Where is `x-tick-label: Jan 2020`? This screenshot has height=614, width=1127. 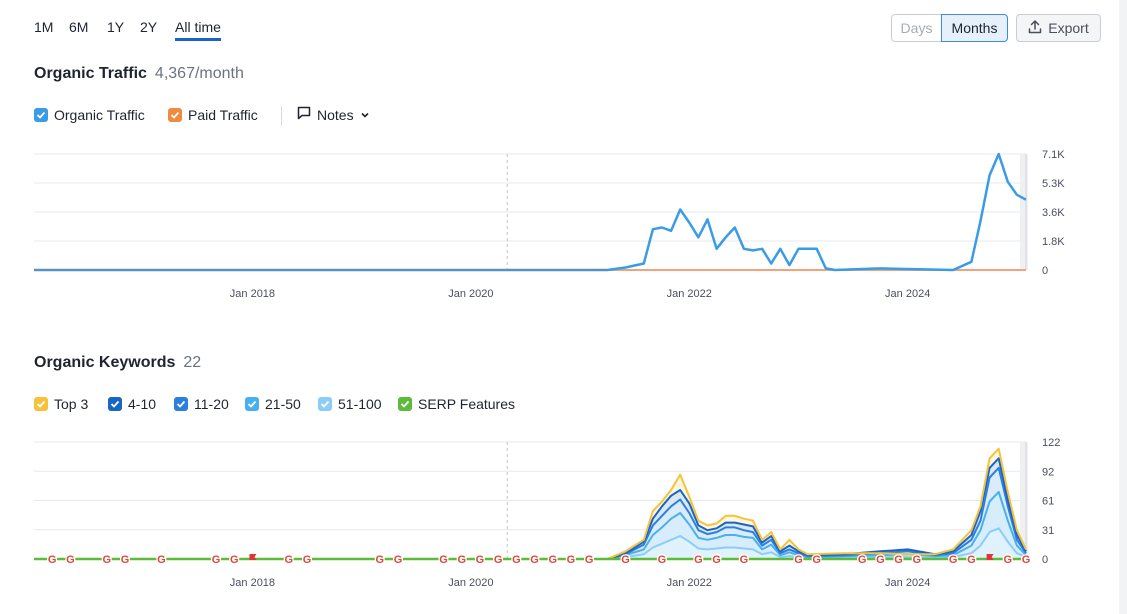 x-tick-label: Jan 2020 is located at coordinates (470, 294).